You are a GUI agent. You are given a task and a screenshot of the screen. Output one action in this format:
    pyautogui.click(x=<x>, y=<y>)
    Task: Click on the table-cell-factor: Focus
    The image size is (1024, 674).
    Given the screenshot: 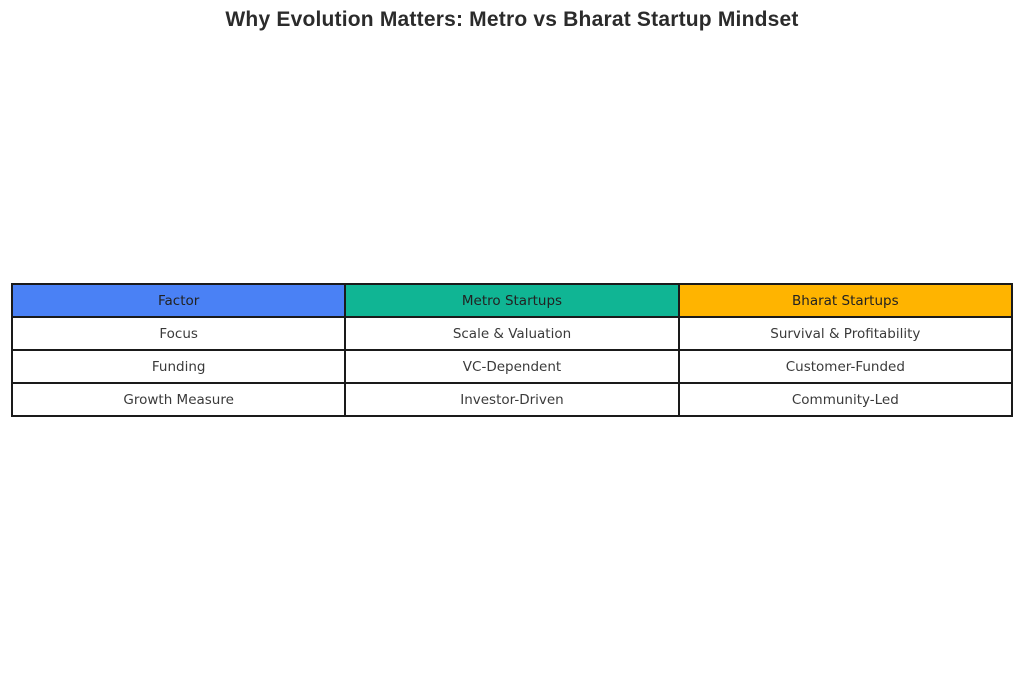 What is the action you would take?
    pyautogui.click(x=178, y=333)
    